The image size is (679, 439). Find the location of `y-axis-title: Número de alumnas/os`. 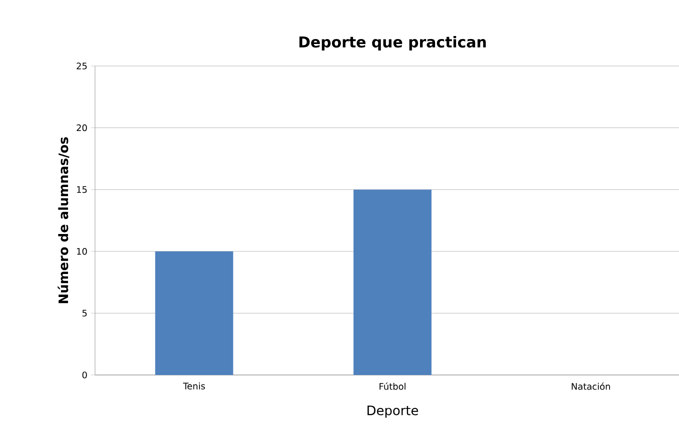

y-axis-title: Número de alumnas/os is located at coordinates (64, 220).